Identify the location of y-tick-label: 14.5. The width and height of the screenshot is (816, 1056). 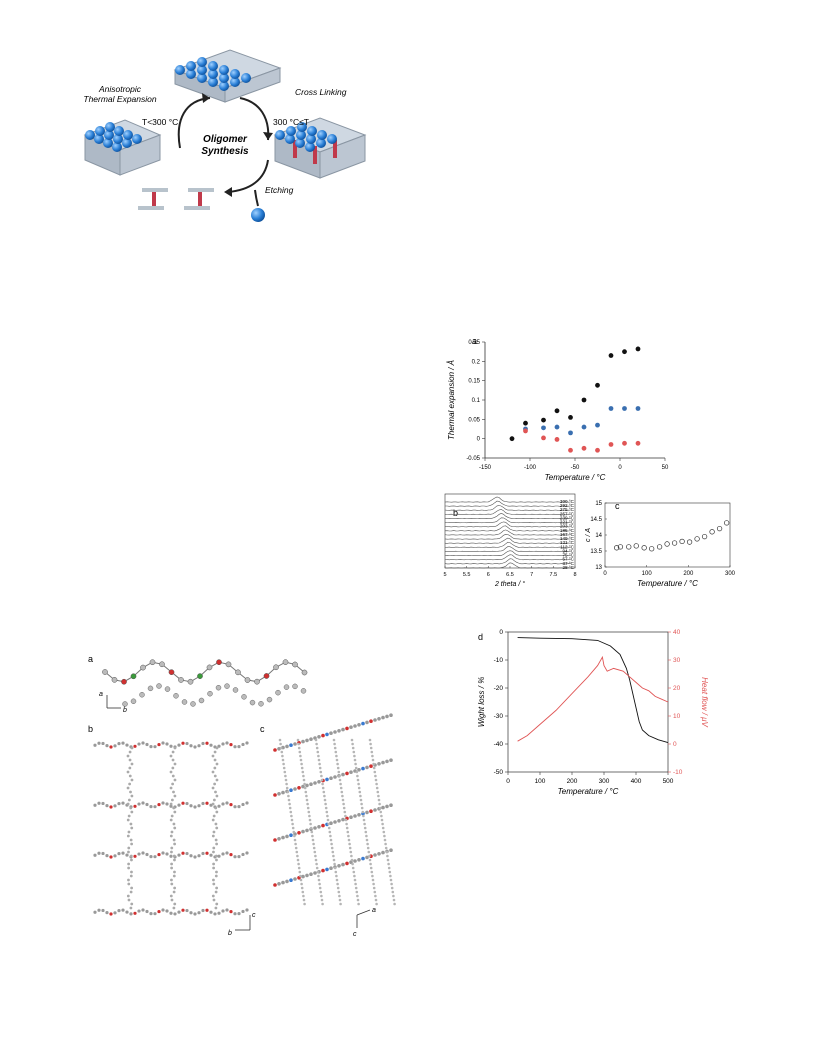
(596, 520).